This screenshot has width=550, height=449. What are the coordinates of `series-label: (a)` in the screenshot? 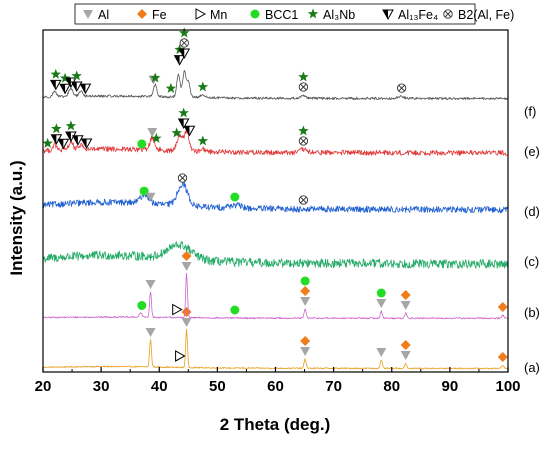 It's located at (532, 367).